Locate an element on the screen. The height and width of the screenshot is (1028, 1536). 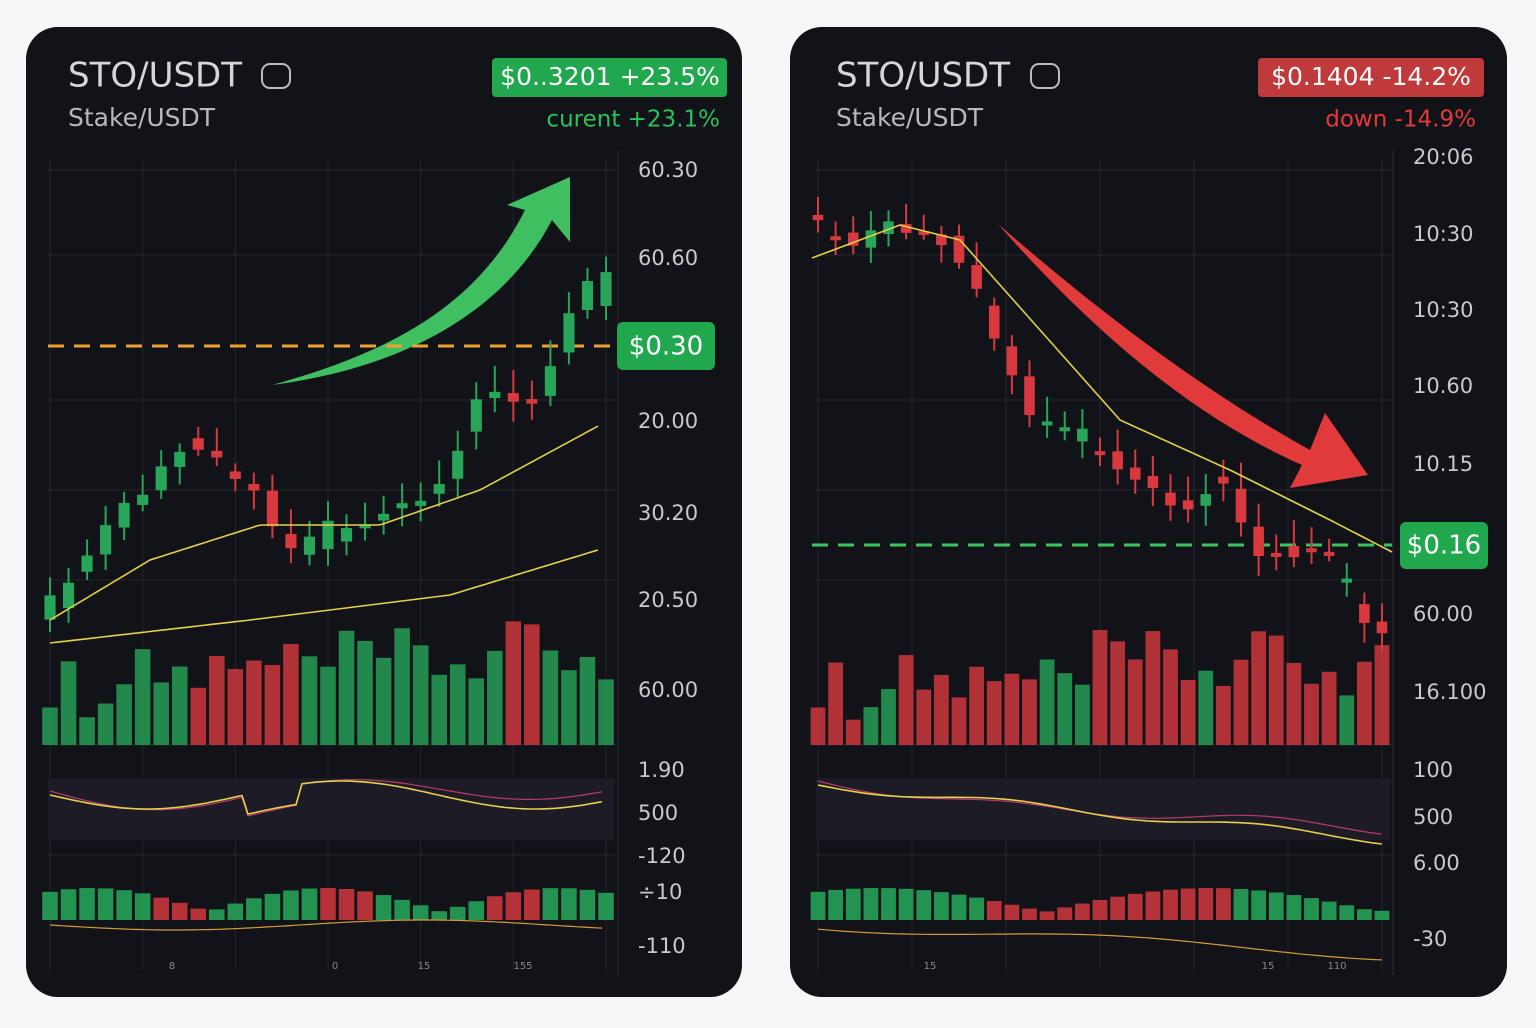
axis-label: 10:30 is located at coordinates (1443, 234).